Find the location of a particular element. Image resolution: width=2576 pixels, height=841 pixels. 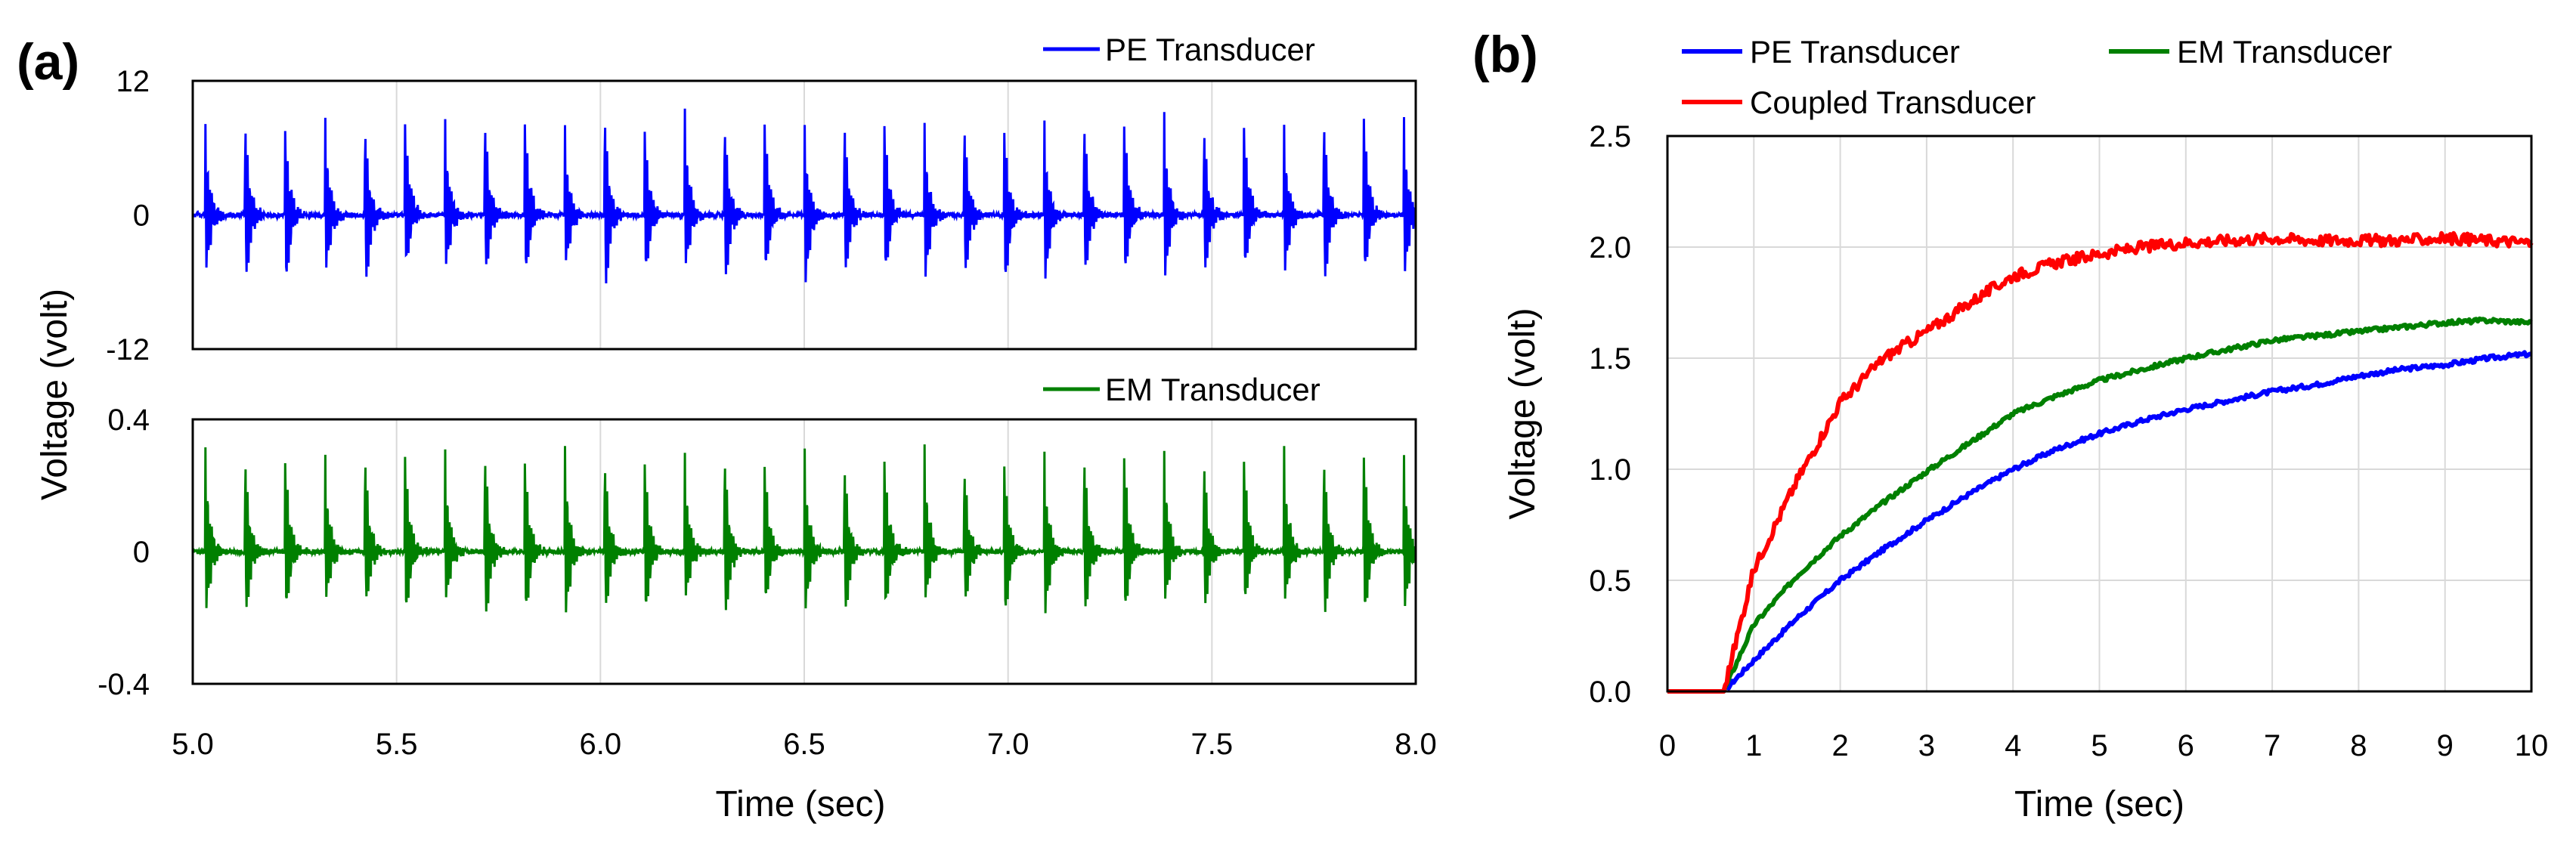

panel-b-label: (b) is located at coordinates (1505, 54).